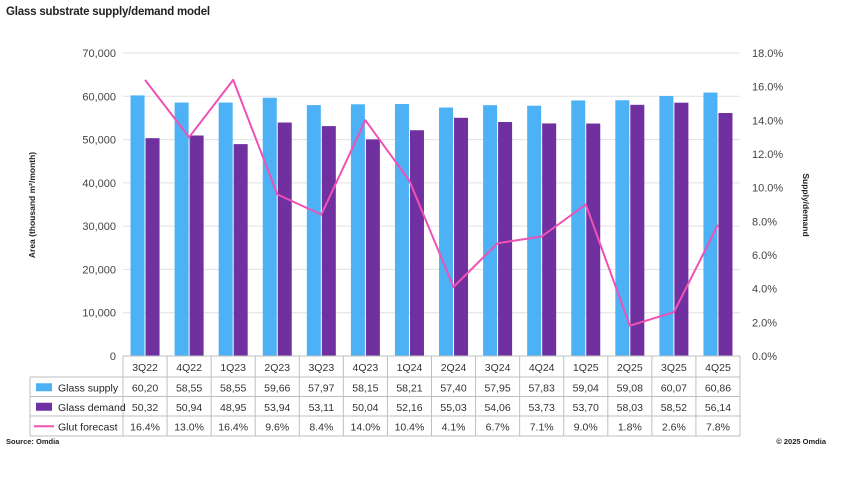 This screenshot has height=483, width=848. I want to click on y-tick-label: 10,000, so click(99, 314).